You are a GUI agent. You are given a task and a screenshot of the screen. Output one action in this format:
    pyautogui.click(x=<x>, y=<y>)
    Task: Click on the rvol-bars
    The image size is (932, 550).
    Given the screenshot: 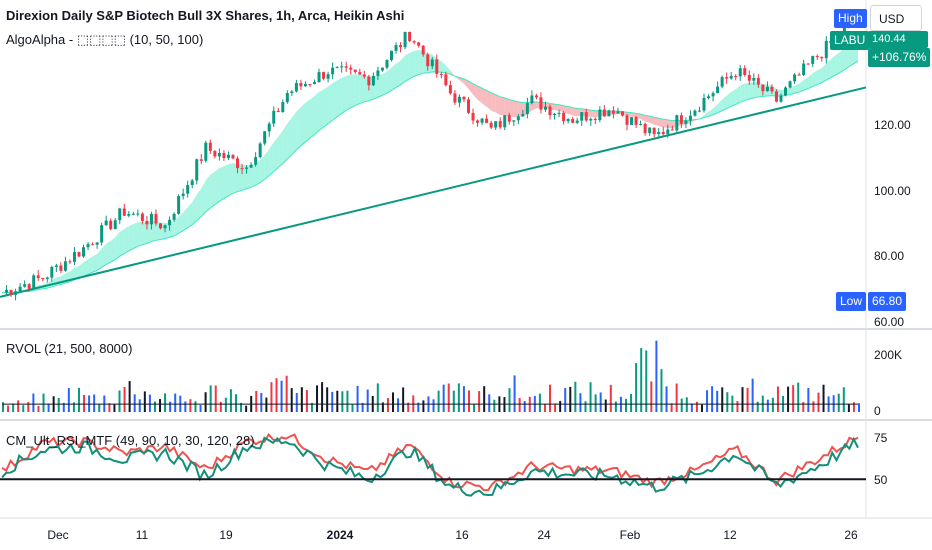 What is the action you would take?
    pyautogui.click(x=431, y=376)
    